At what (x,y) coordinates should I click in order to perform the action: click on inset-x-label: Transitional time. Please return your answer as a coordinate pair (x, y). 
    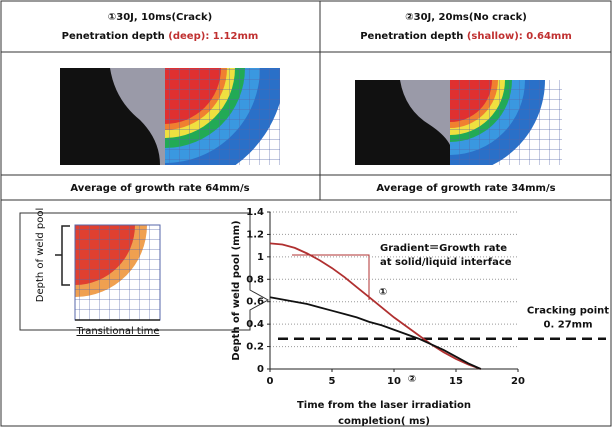
    Looking at the image, I should click on (117, 331).